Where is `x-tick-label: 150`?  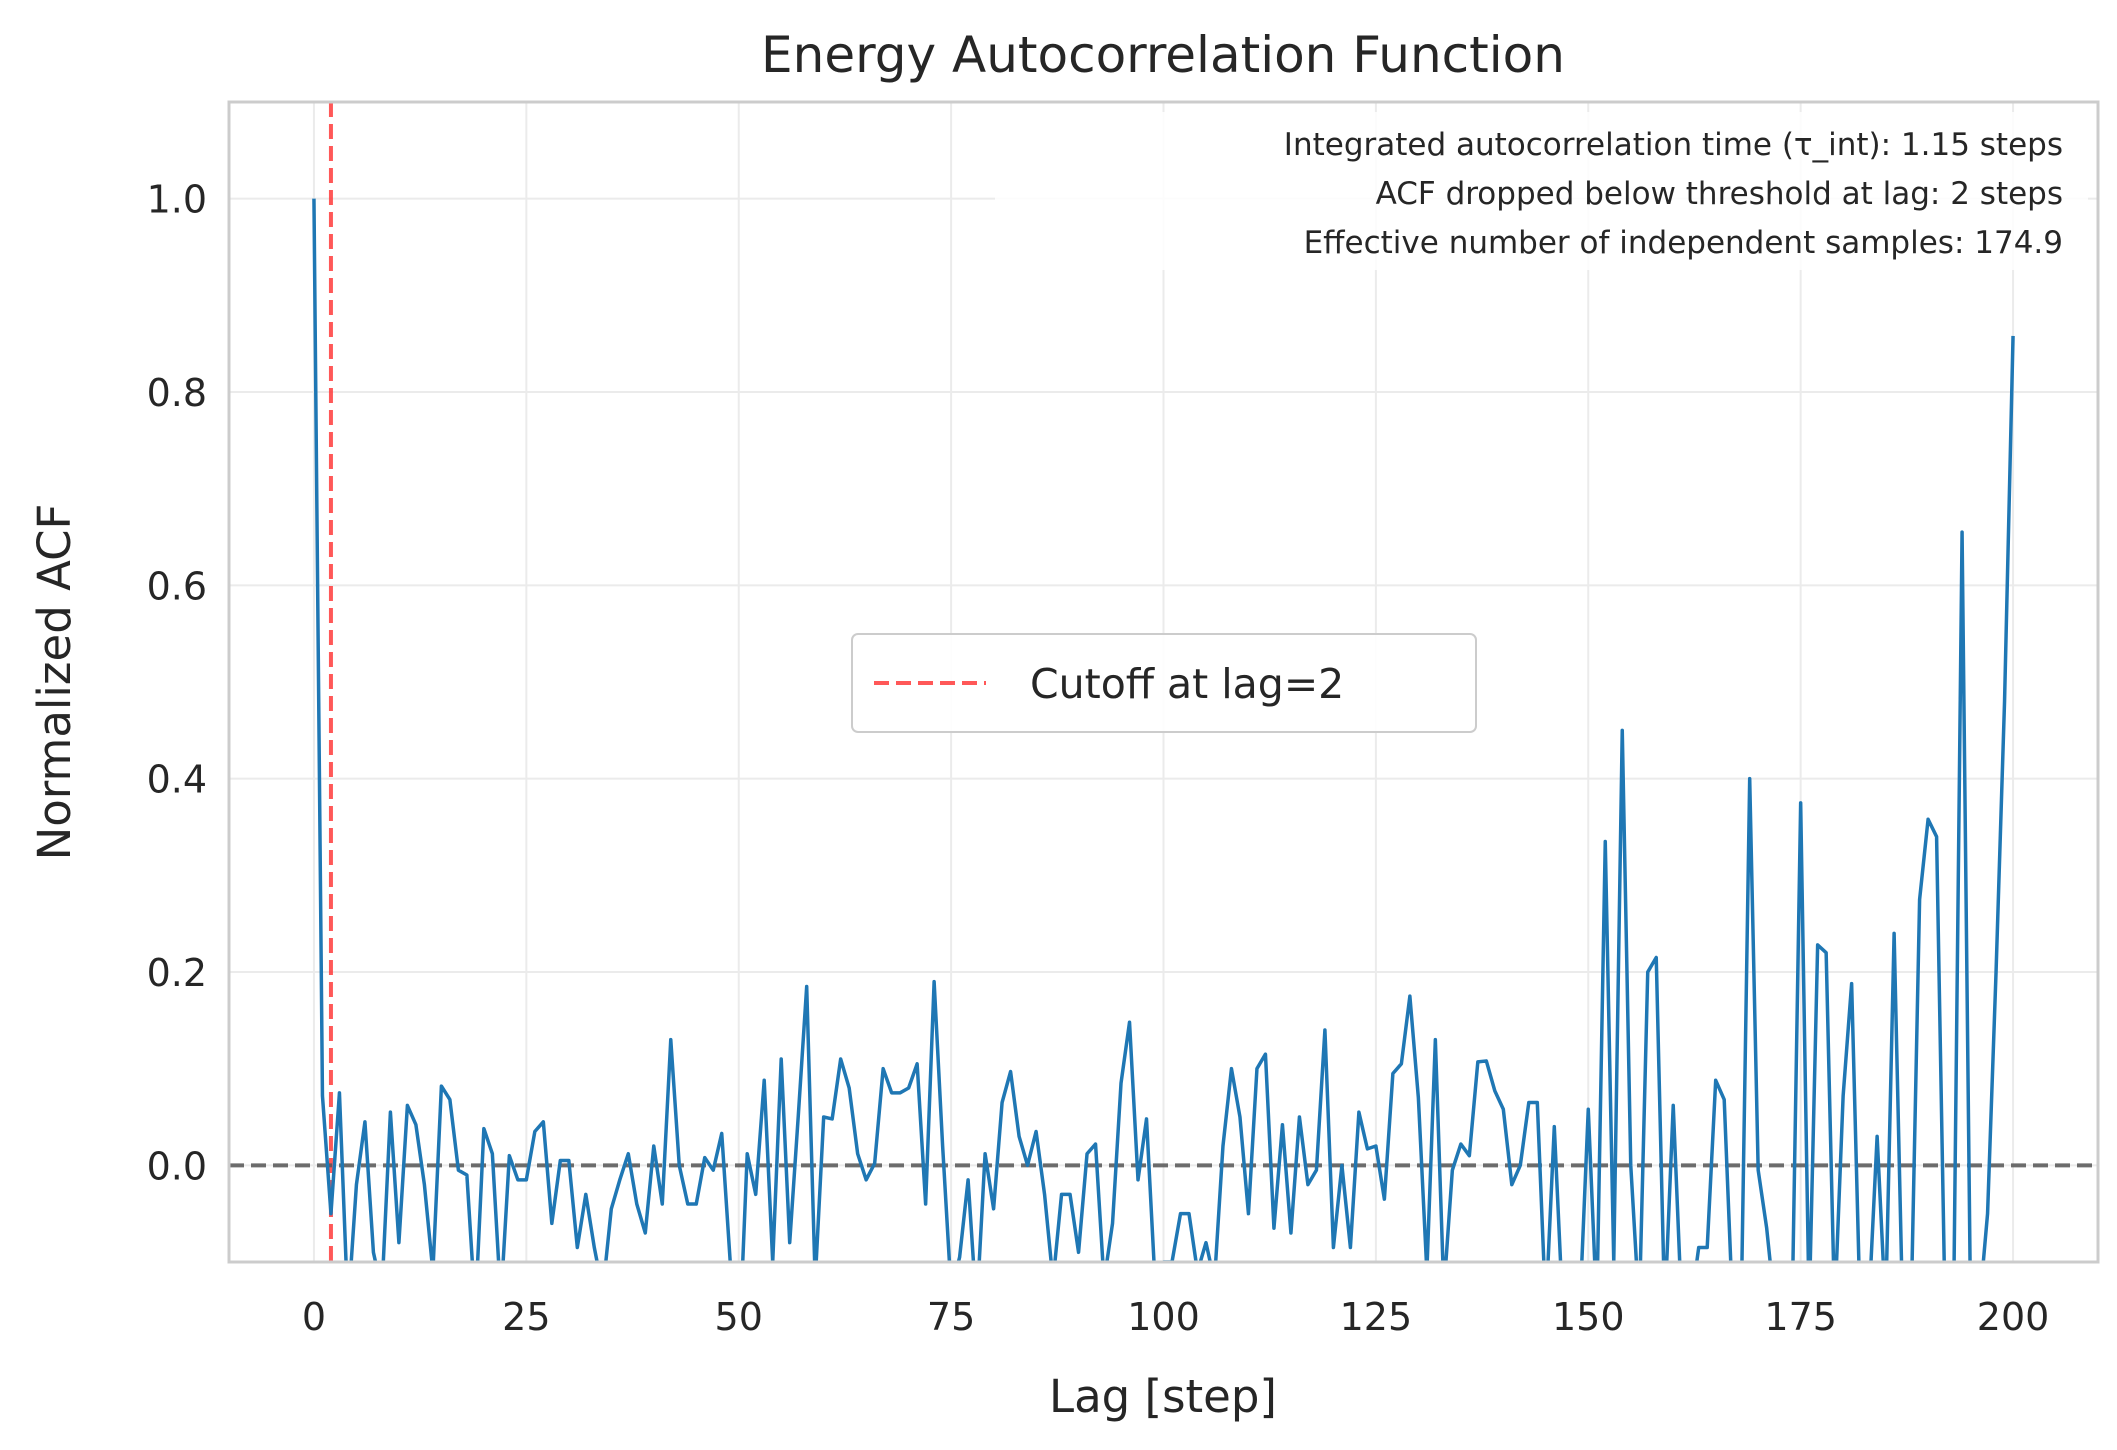
x-tick-label: 150 is located at coordinates (1588, 1317).